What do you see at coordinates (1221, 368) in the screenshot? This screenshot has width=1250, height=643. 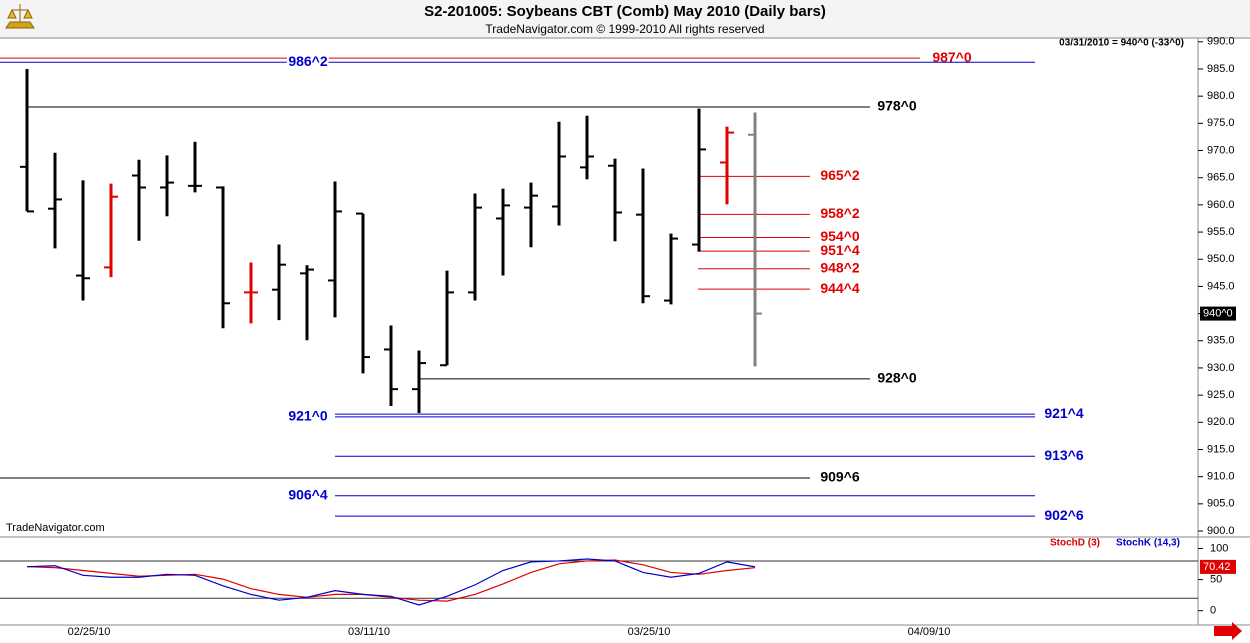 I see `y-tick-label: 930.0` at bounding box center [1221, 368].